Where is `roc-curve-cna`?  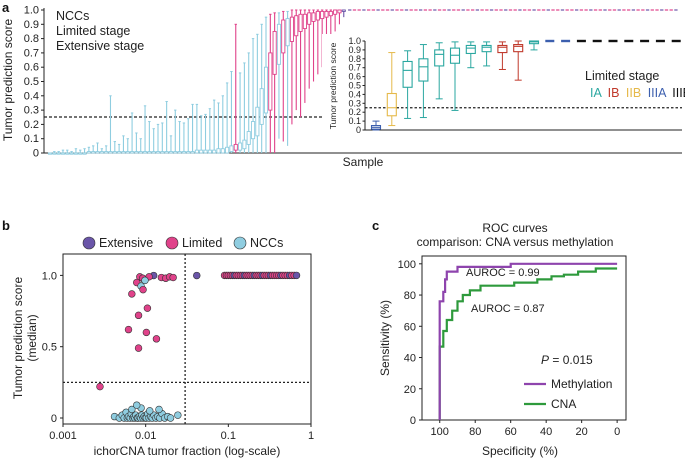 roc-curve-cna is located at coordinates (528, 343).